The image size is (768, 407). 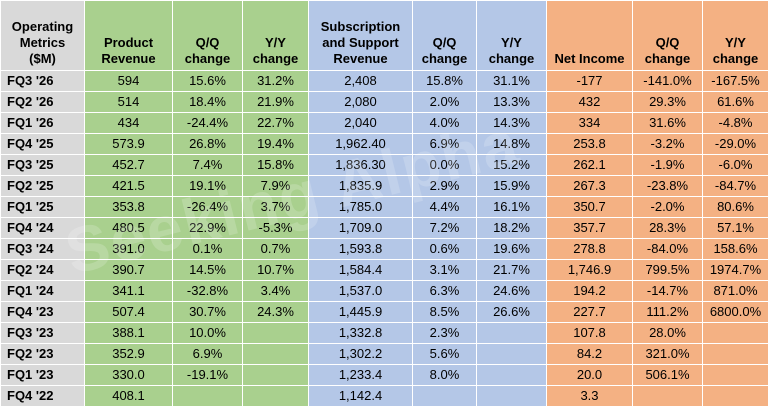 I want to click on cell-product-yy: 31.2%, so click(x=276, y=81).